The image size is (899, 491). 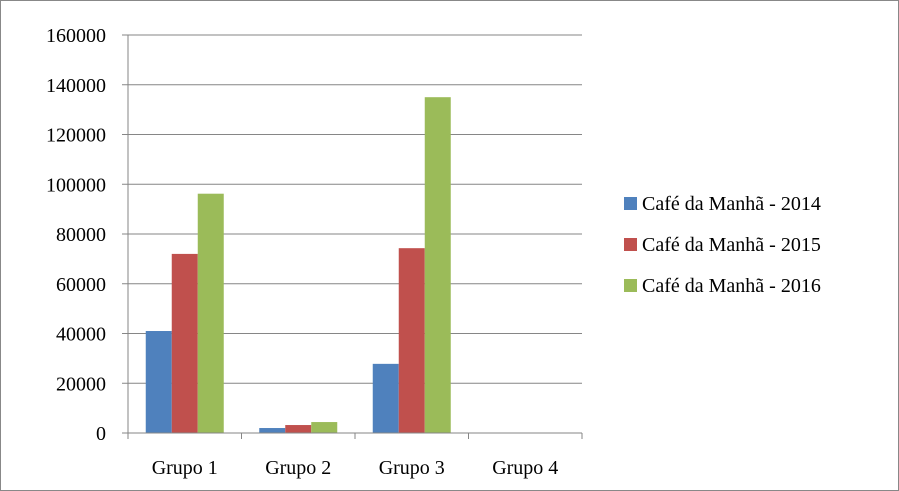 What do you see at coordinates (731, 286) in the screenshot?
I see `legend-label: Café da Manhã - 2016` at bounding box center [731, 286].